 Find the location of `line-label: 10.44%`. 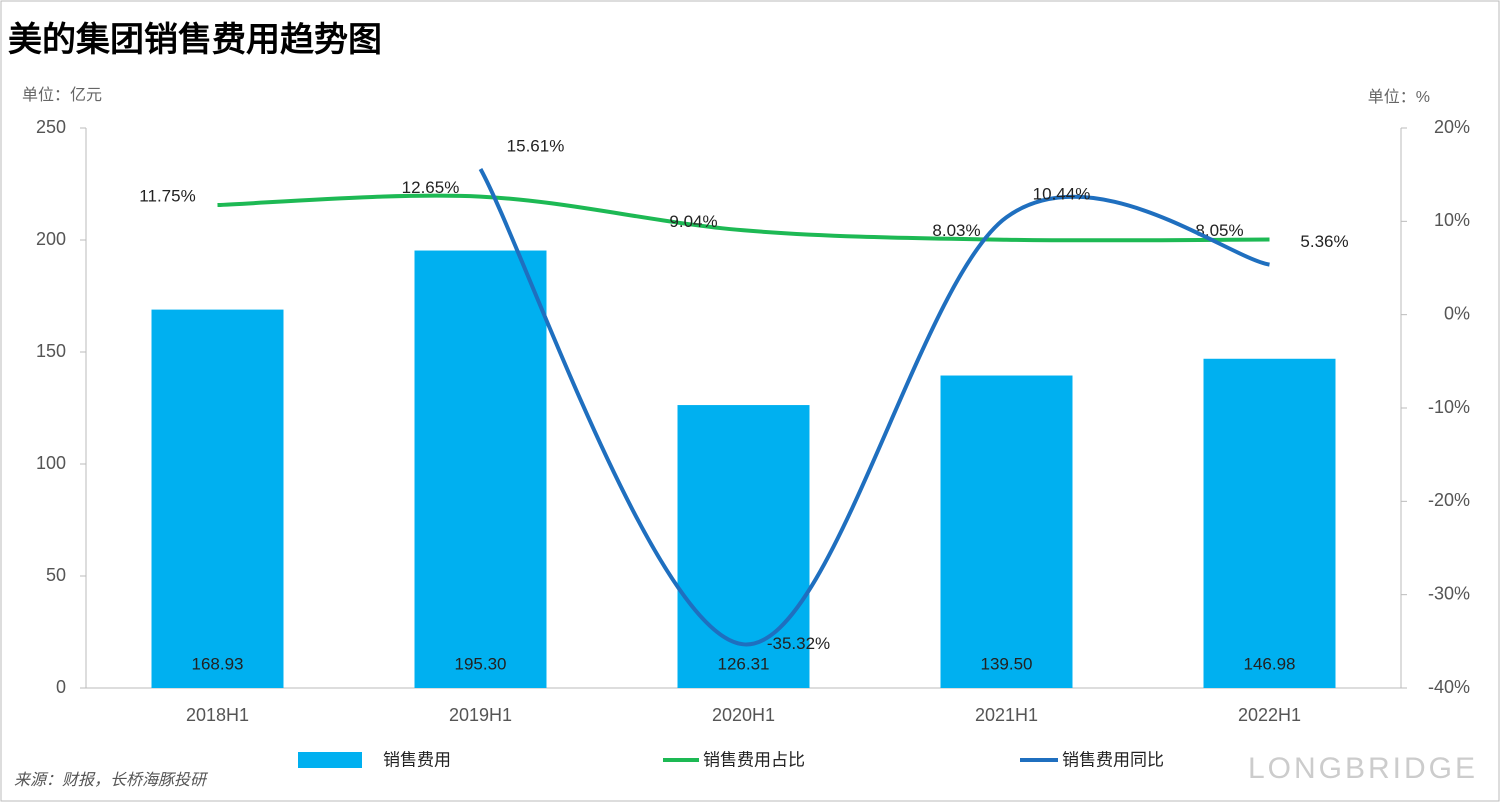

line-label: 10.44% is located at coordinates (1062, 194).